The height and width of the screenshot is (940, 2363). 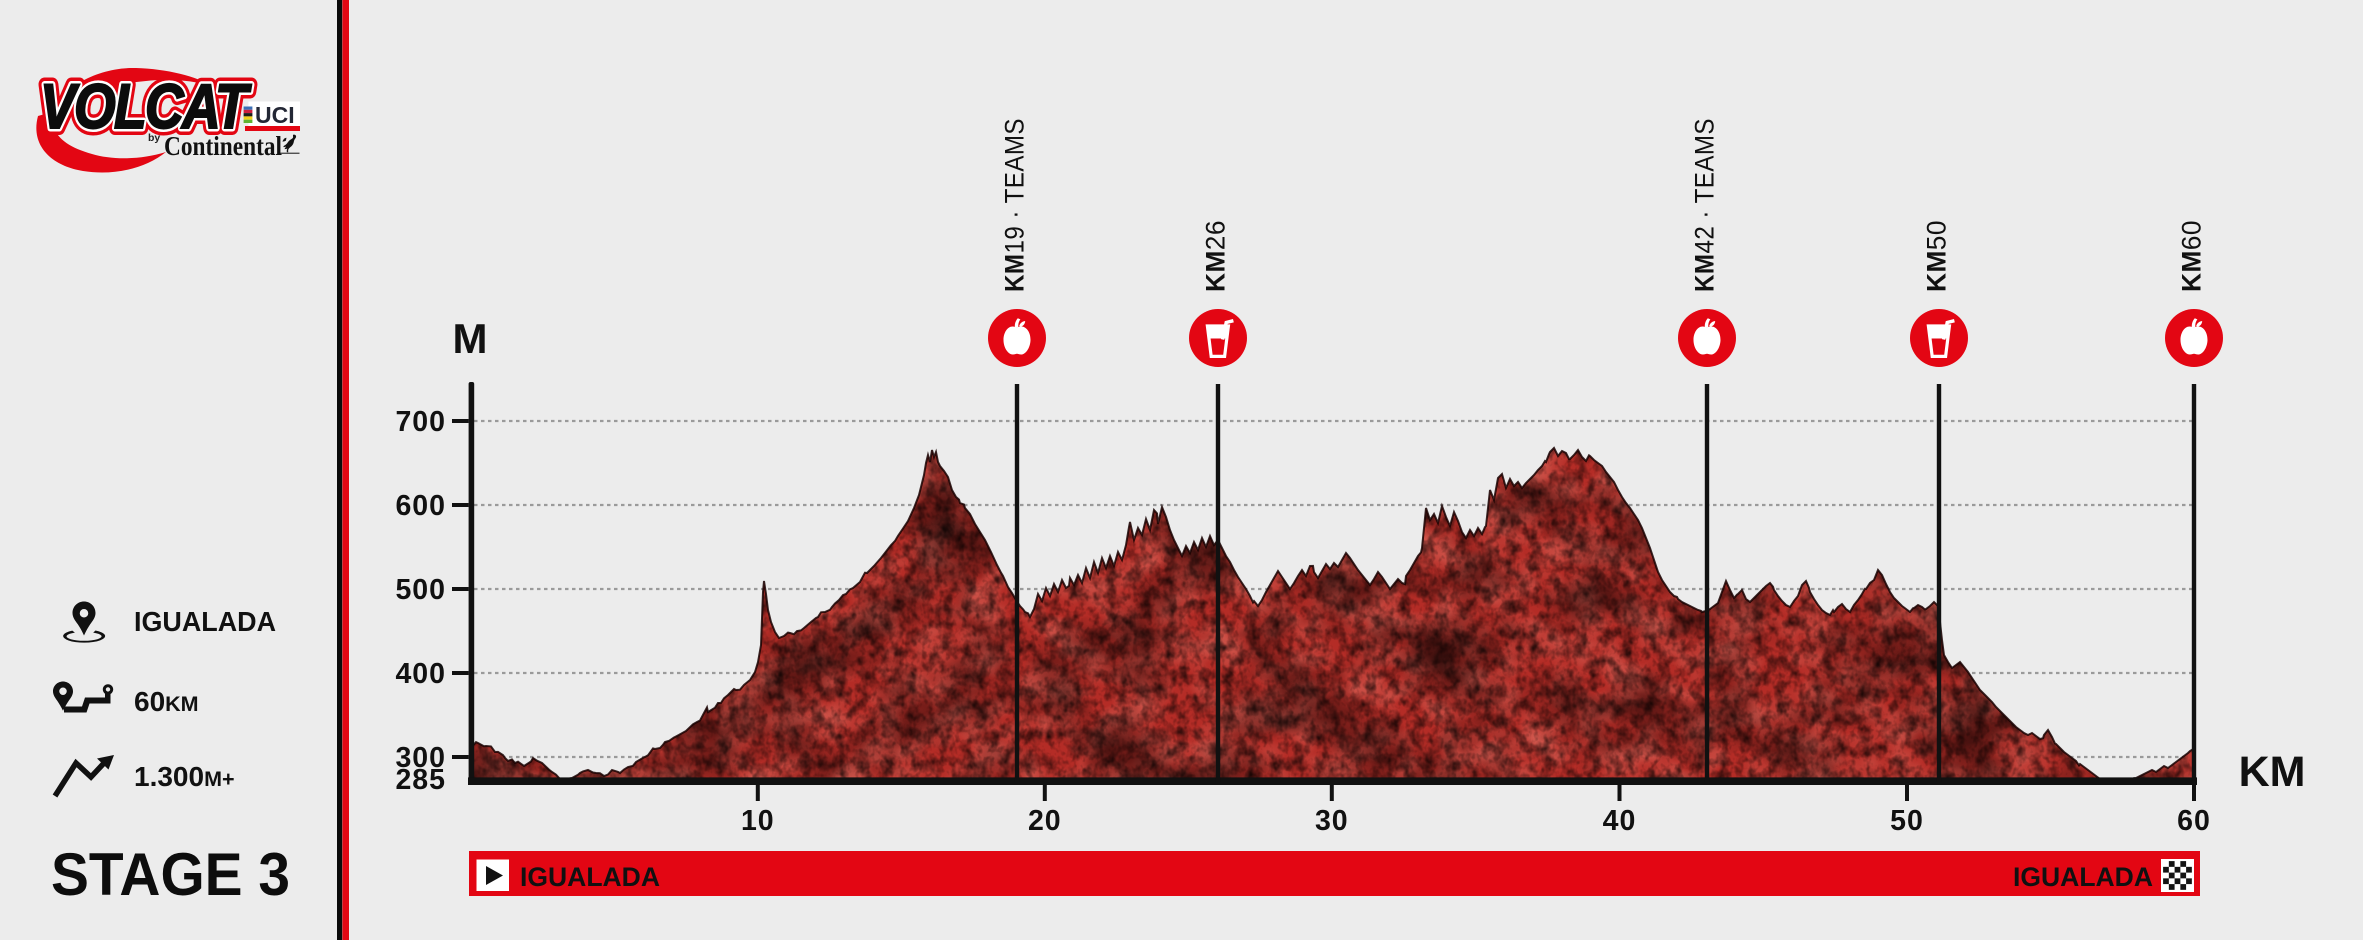 What do you see at coordinates (2272, 772) in the screenshot?
I see `svg-text: KM` at bounding box center [2272, 772].